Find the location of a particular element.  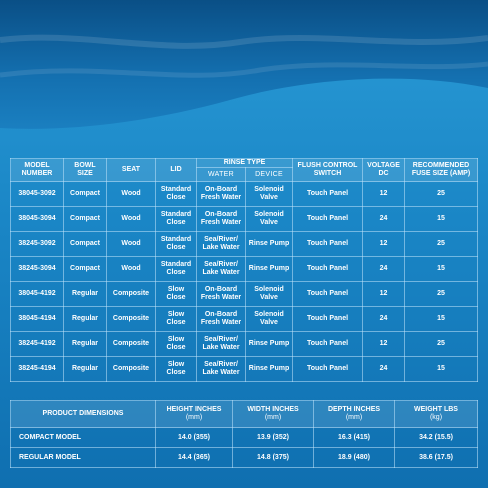

header-cell: WEIGHT LBS (kg) is located at coordinates (436, 414).